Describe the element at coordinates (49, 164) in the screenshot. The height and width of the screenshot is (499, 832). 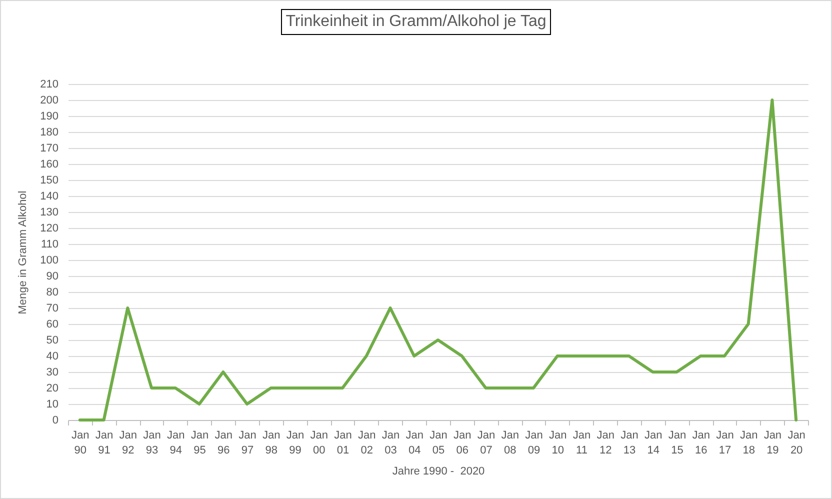
I see `y-tick-label: 160` at that location.